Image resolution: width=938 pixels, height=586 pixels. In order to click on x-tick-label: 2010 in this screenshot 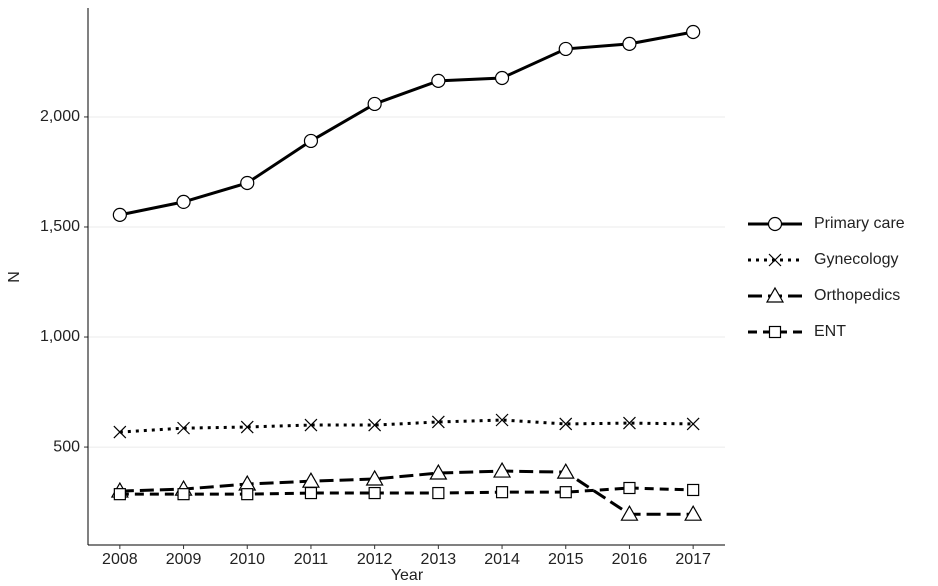, I will do `click(247, 559)`.